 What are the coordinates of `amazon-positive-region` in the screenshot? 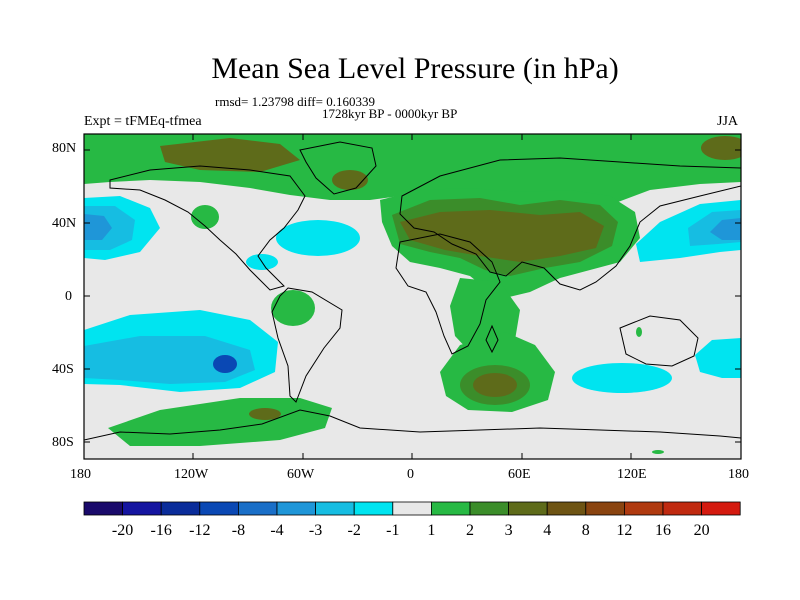 It's located at (293, 308).